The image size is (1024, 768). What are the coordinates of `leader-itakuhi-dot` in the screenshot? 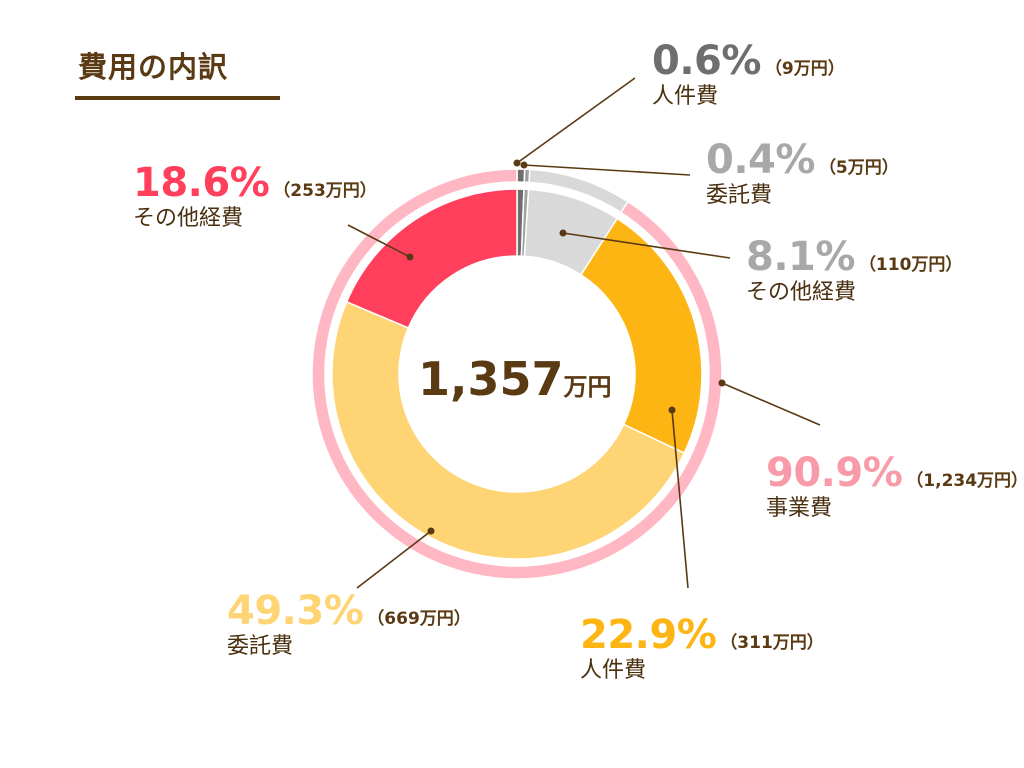 It's located at (431, 531).